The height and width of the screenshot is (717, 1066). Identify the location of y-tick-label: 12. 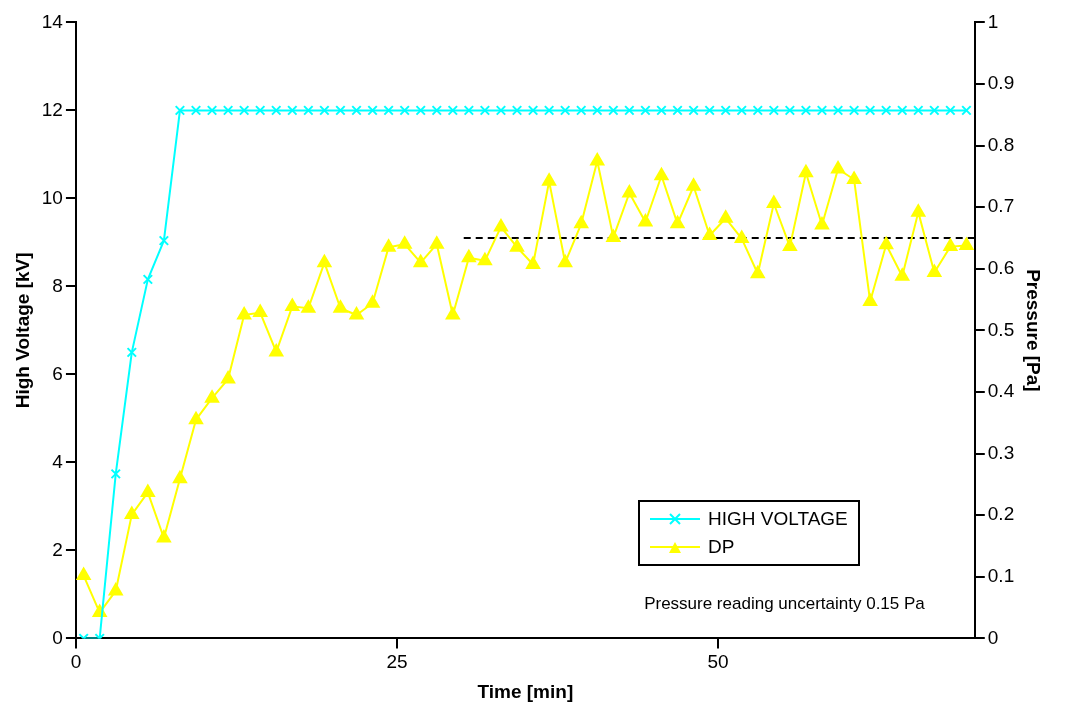
(52, 109).